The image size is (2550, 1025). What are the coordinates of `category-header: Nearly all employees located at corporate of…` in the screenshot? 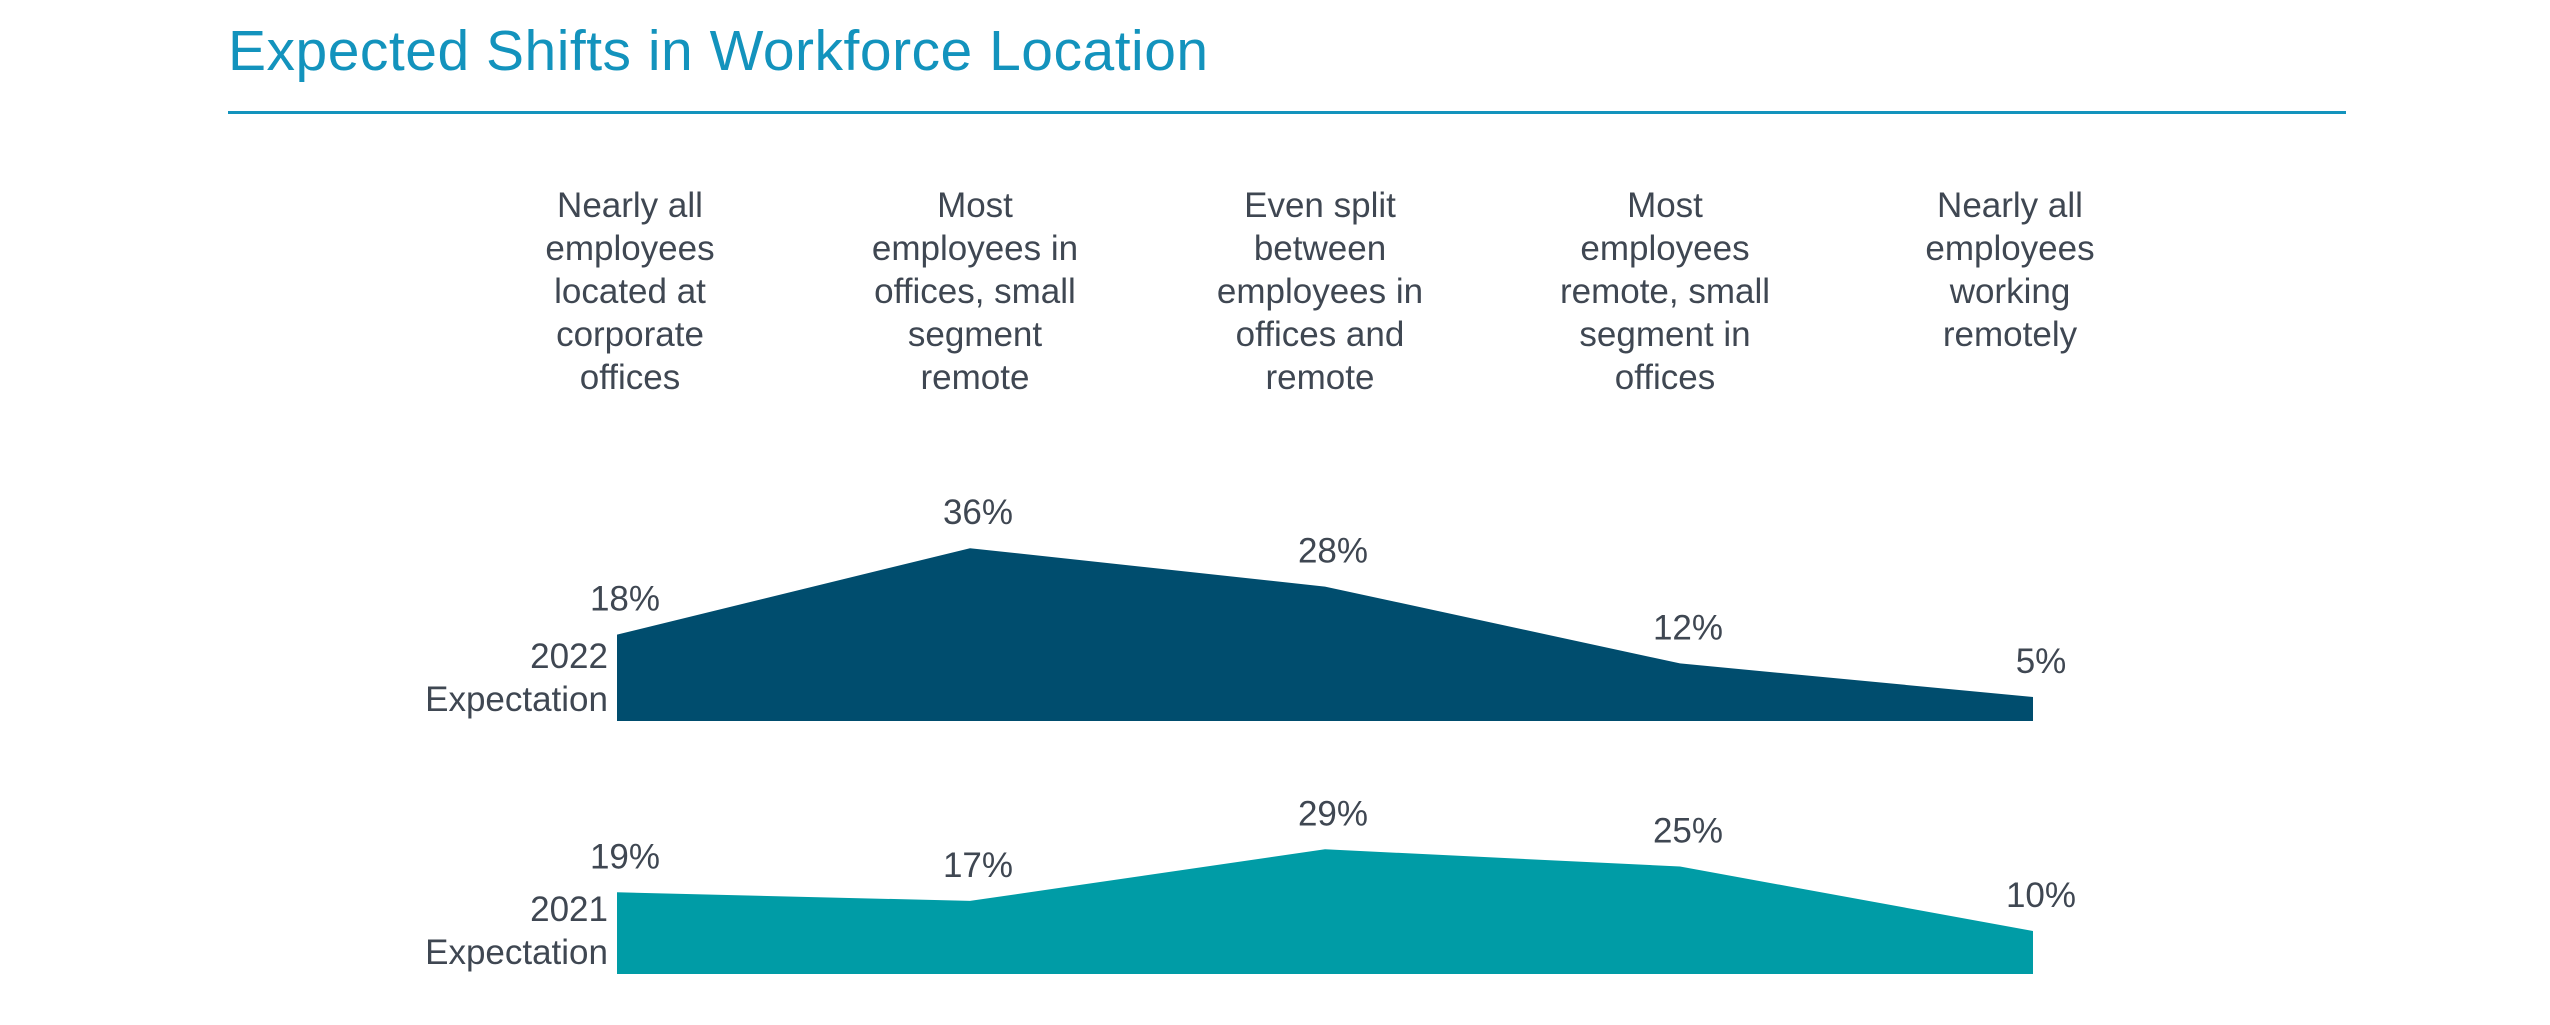 It's located at (630, 291).